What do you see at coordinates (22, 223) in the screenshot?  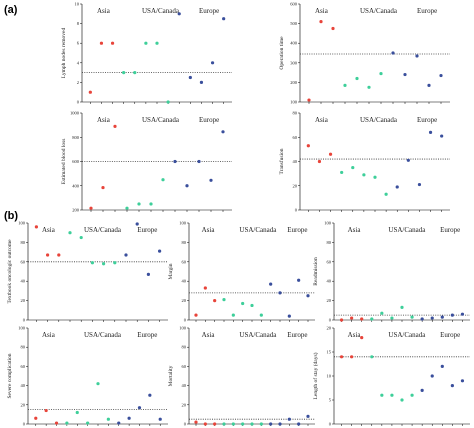 I see `y-tick-label: 100` at bounding box center [22, 223].